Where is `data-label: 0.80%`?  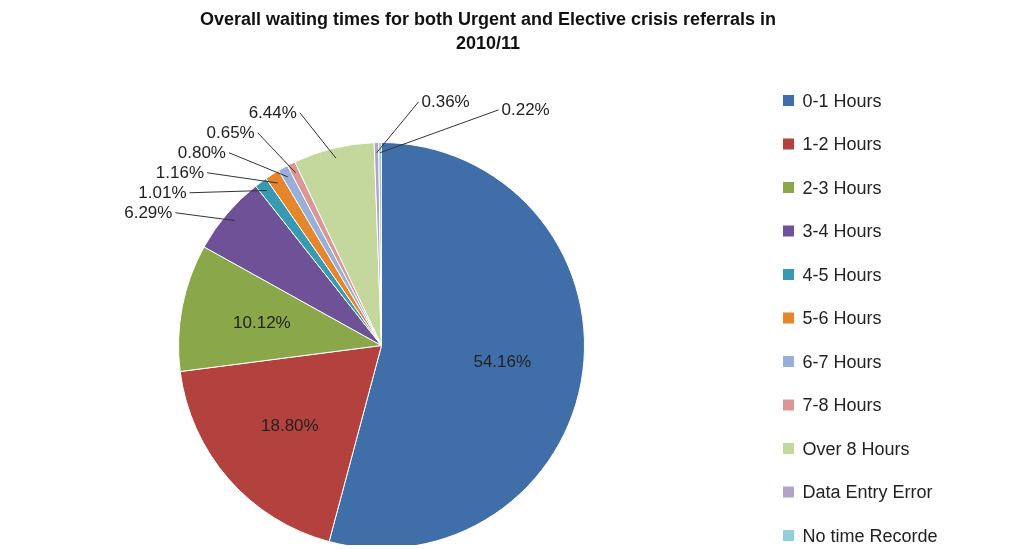 data-label: 0.80% is located at coordinates (201, 153).